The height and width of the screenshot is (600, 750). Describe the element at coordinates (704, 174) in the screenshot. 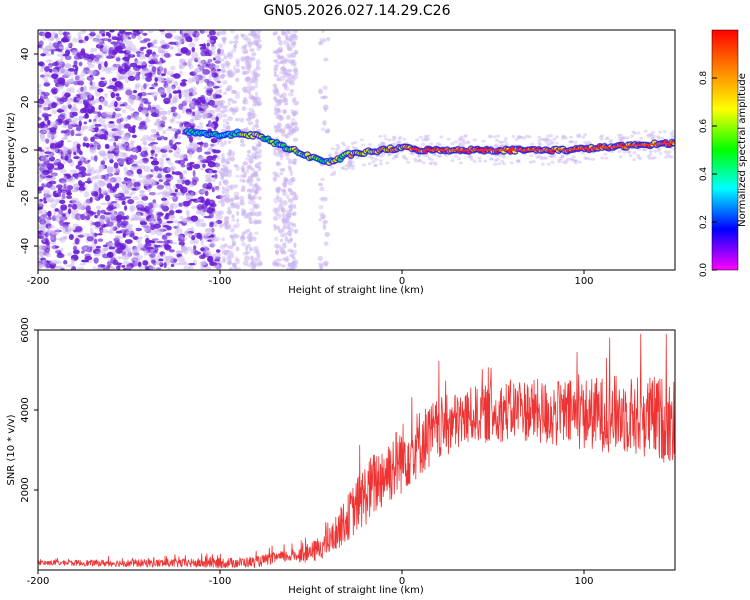

I see `colorbar-tick-label: 0.4` at that location.